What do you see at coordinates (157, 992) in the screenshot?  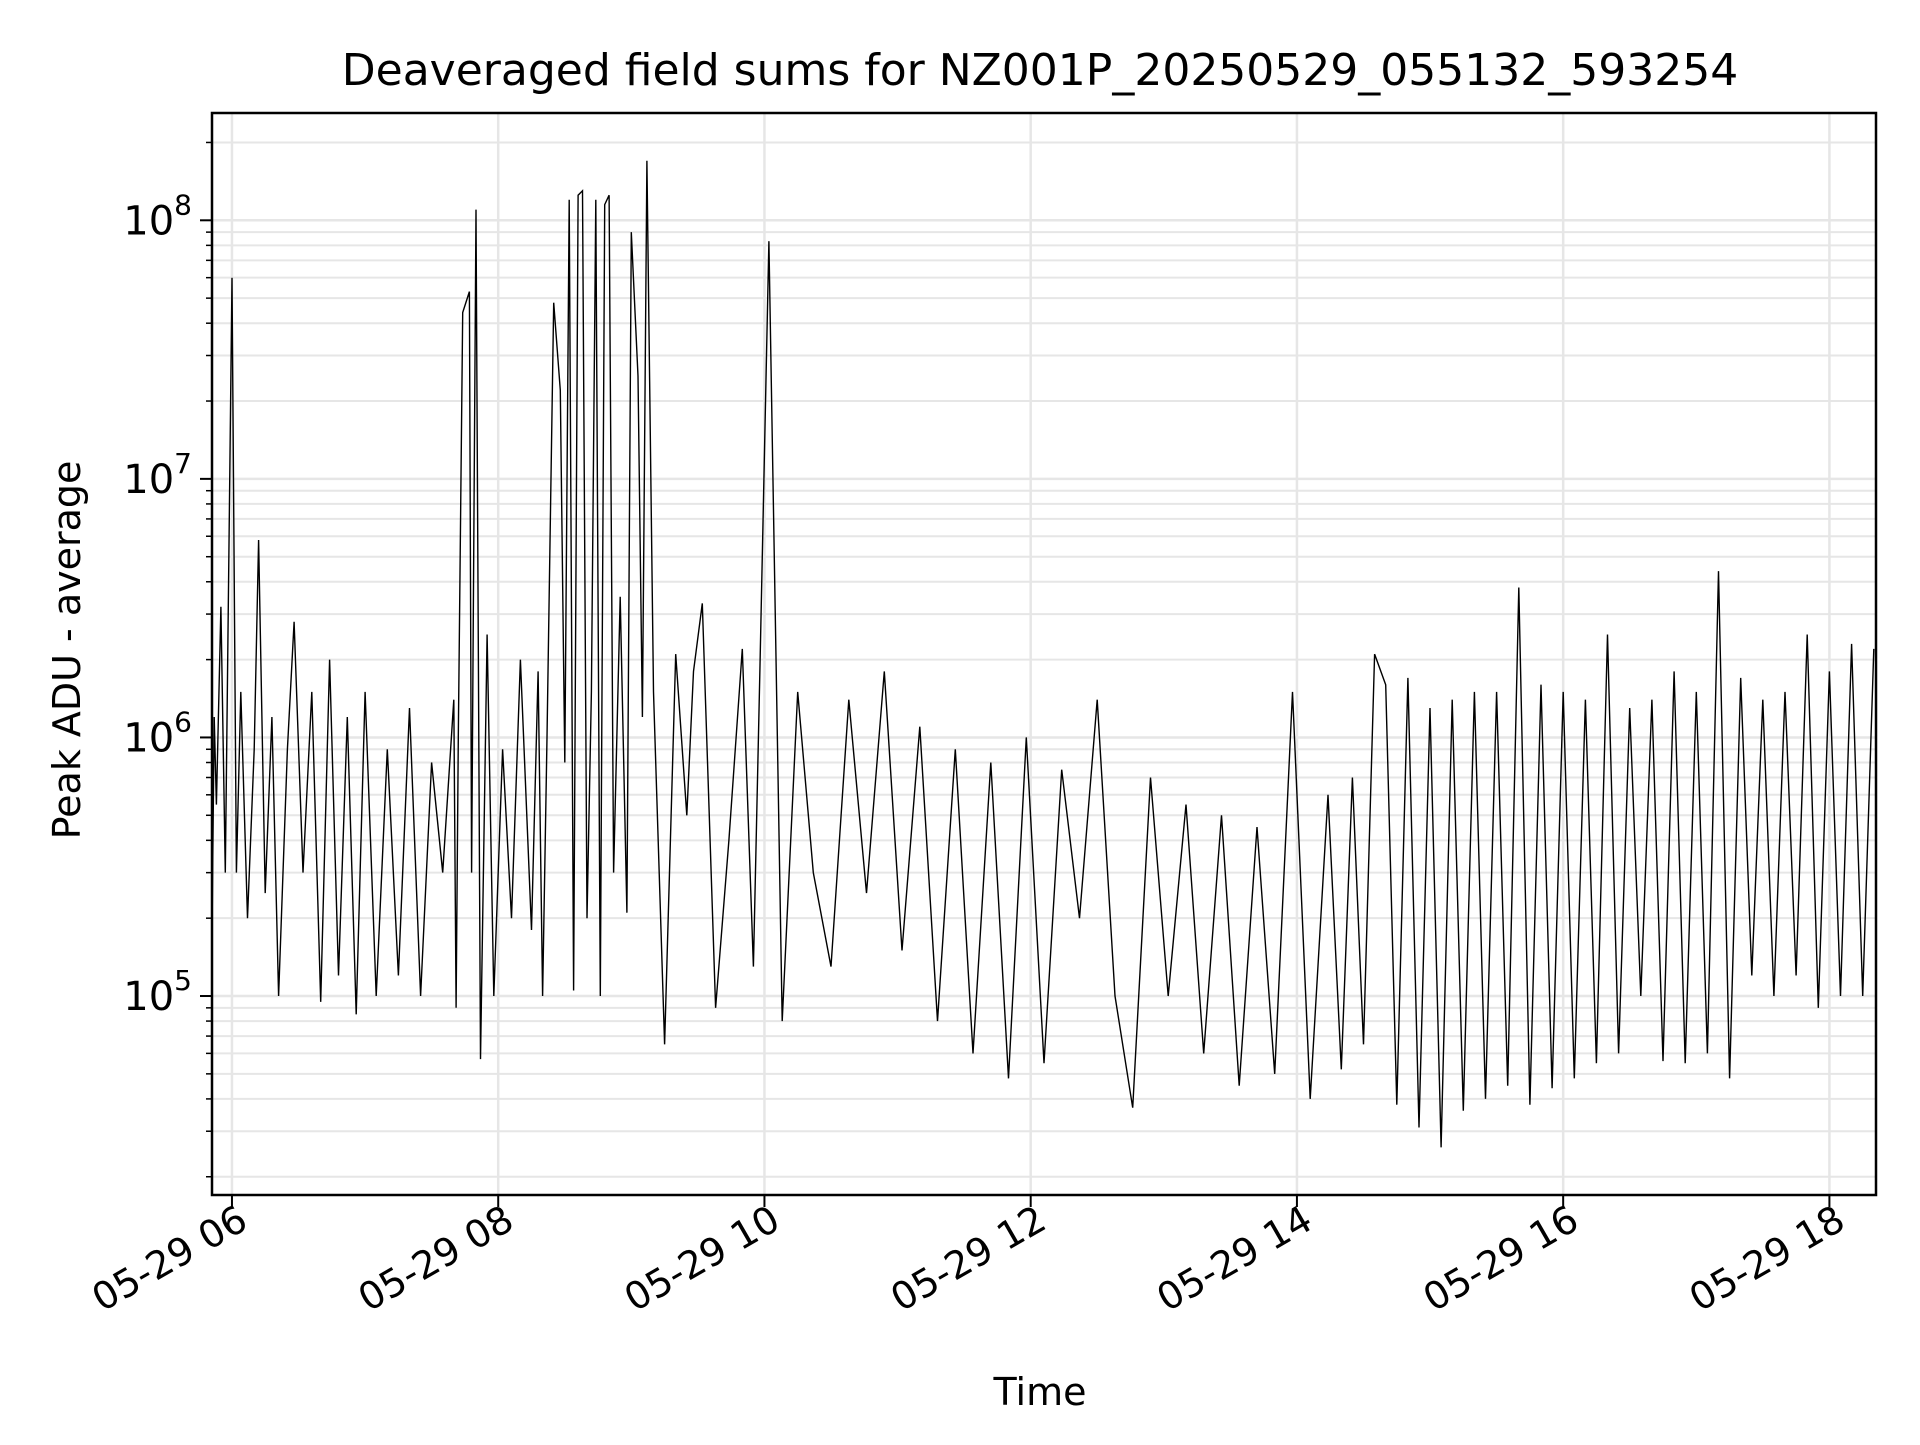 I see `y-tick-label: 10⁵` at bounding box center [157, 992].